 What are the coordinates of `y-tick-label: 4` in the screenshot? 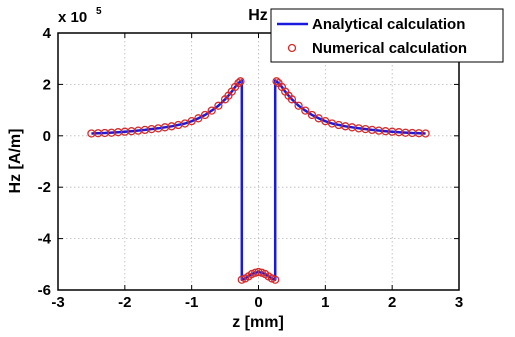 It's located at (47, 33).